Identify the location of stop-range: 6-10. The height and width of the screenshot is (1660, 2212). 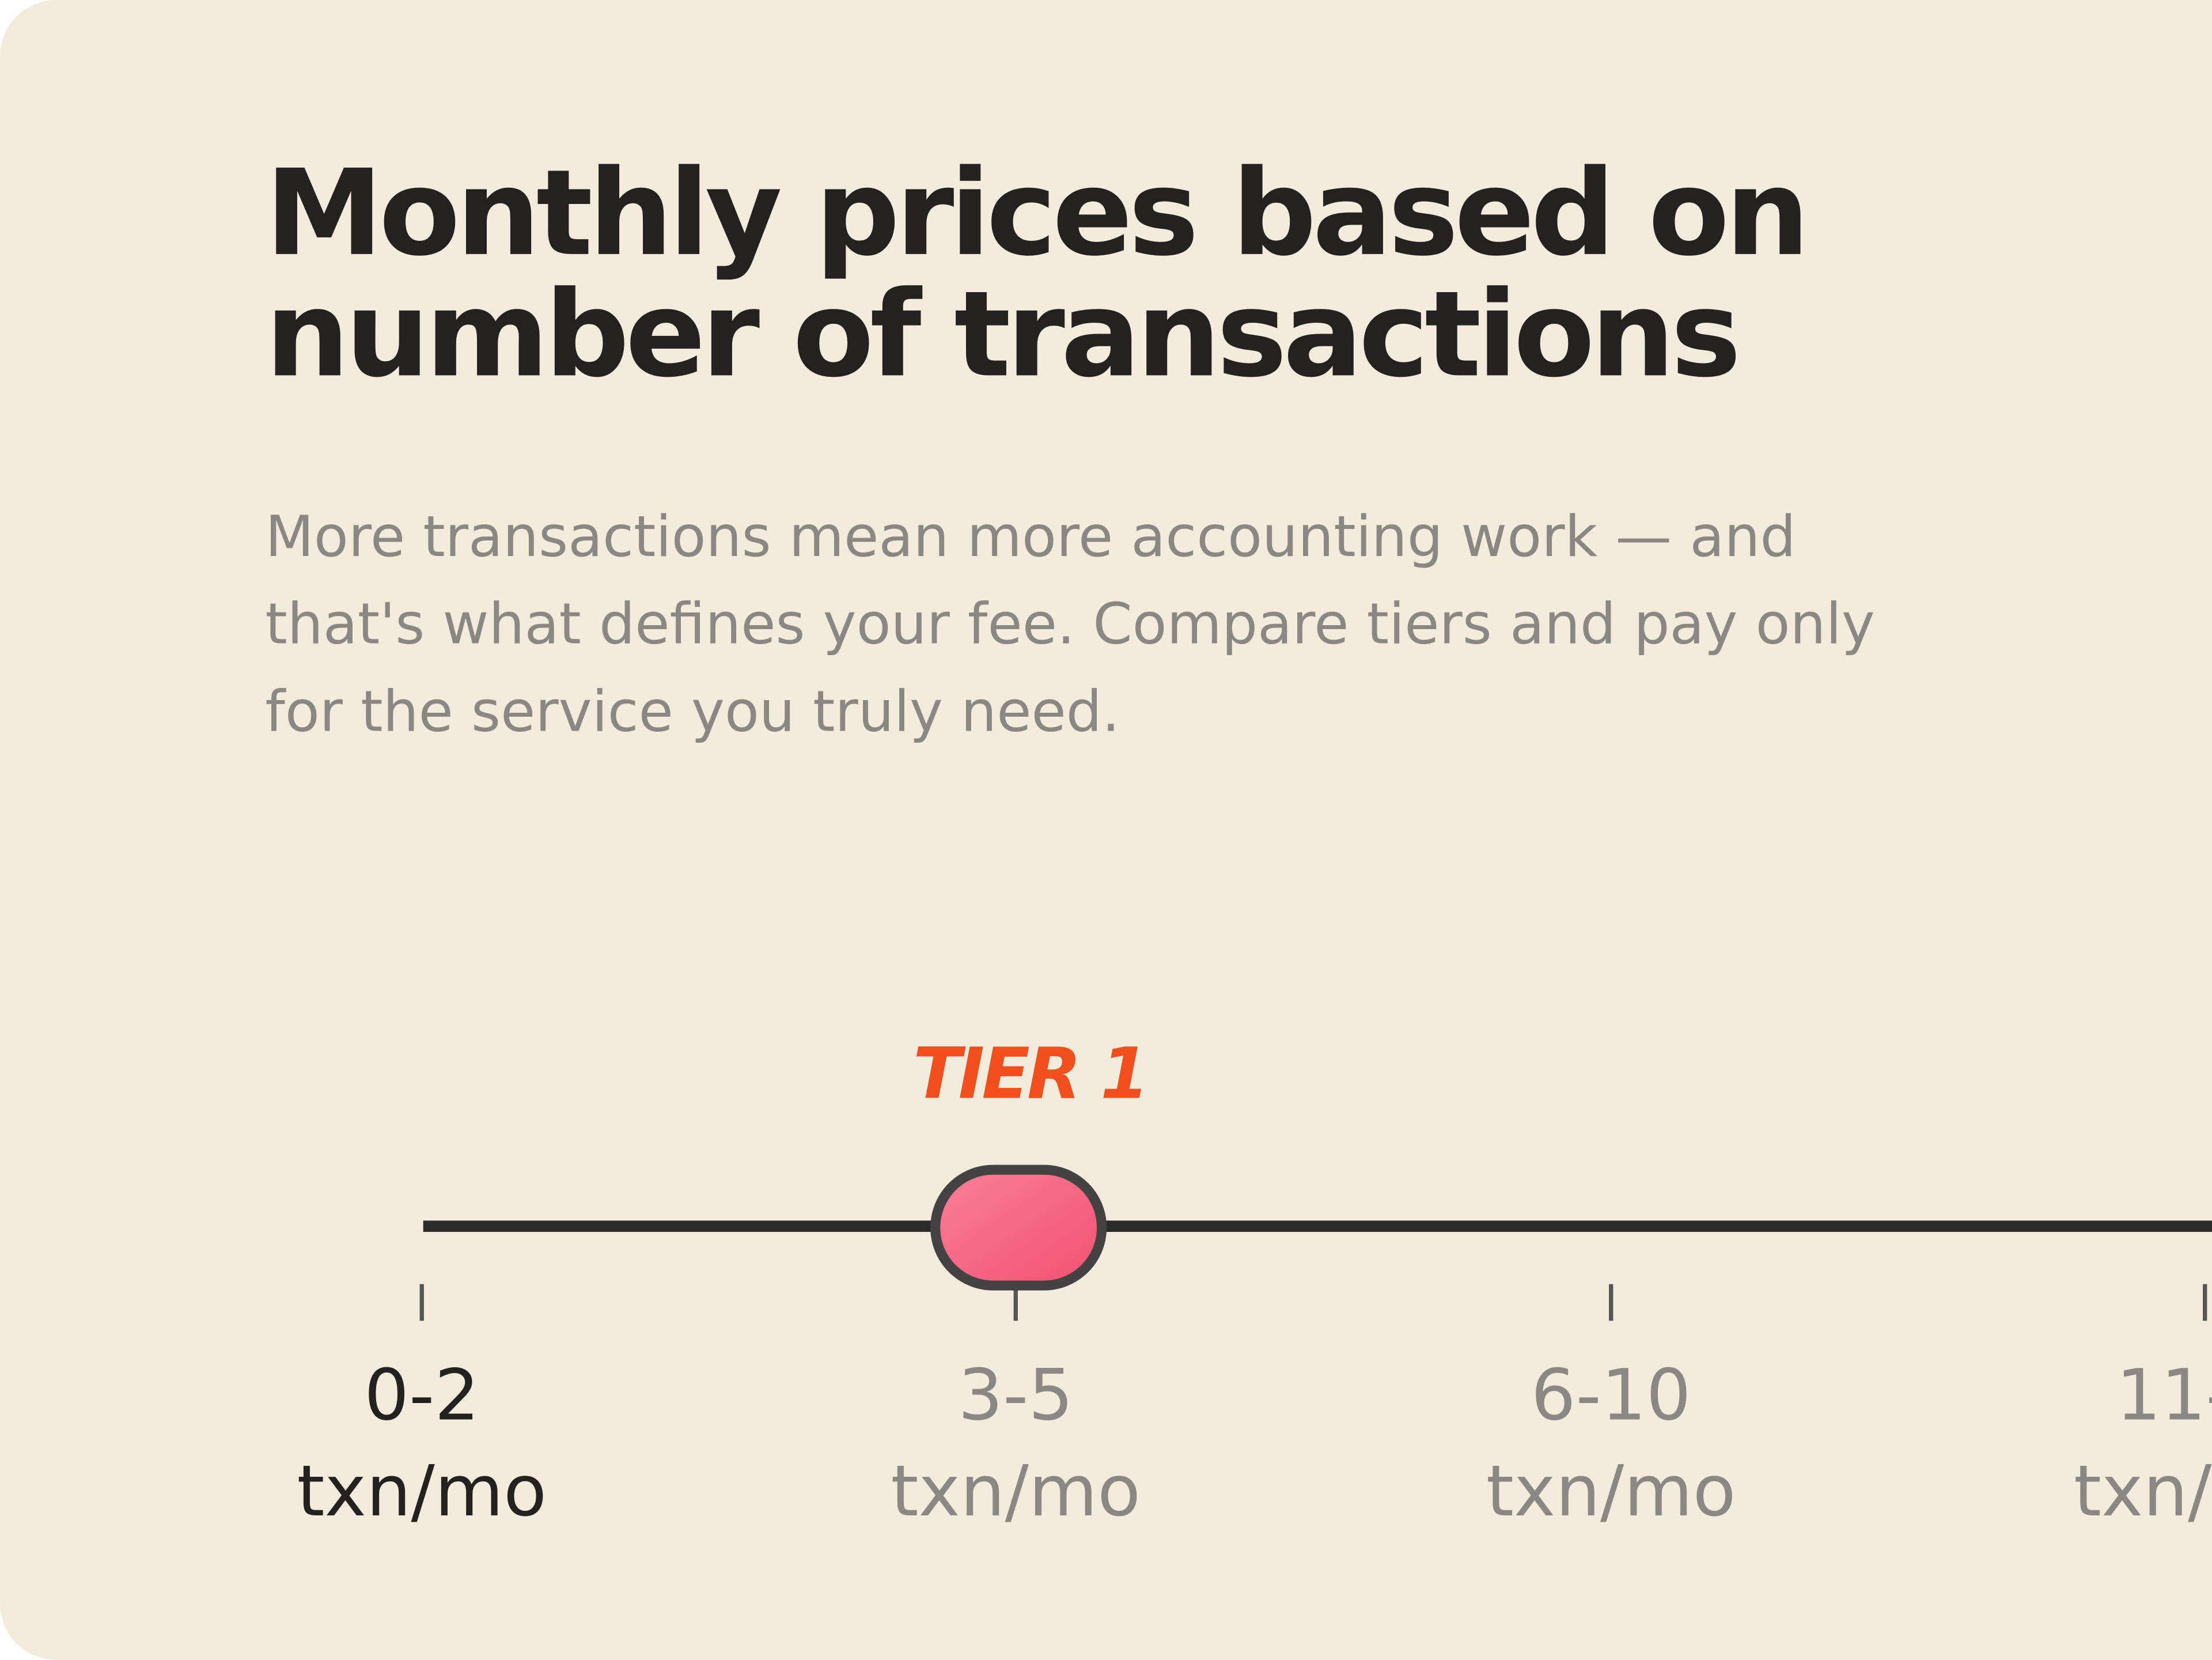
(1611, 1395).